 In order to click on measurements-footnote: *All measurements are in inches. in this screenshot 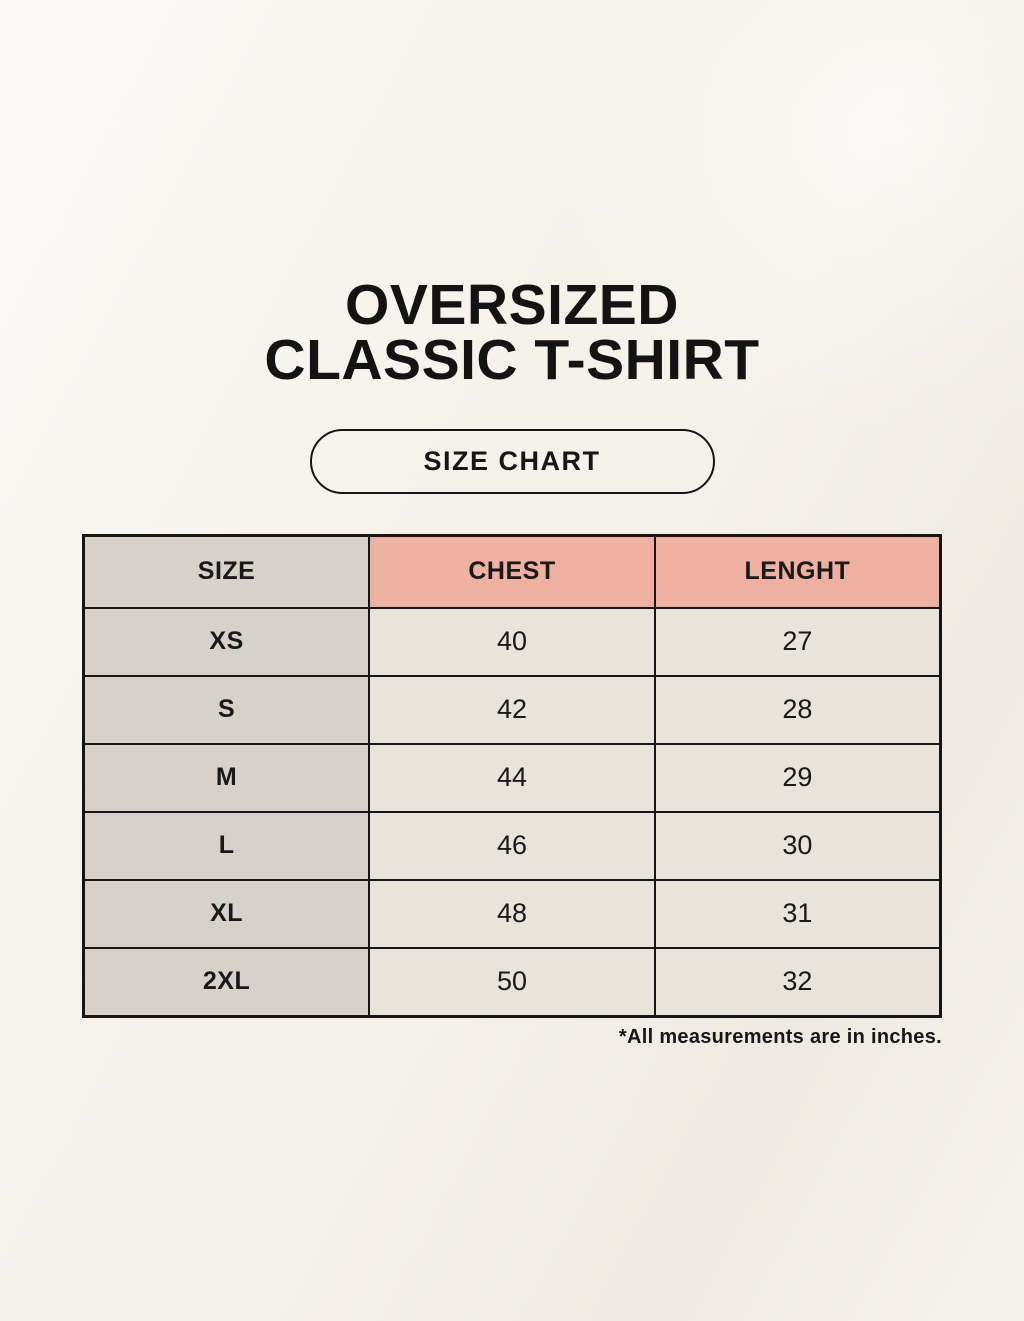, I will do `click(780, 1036)`.